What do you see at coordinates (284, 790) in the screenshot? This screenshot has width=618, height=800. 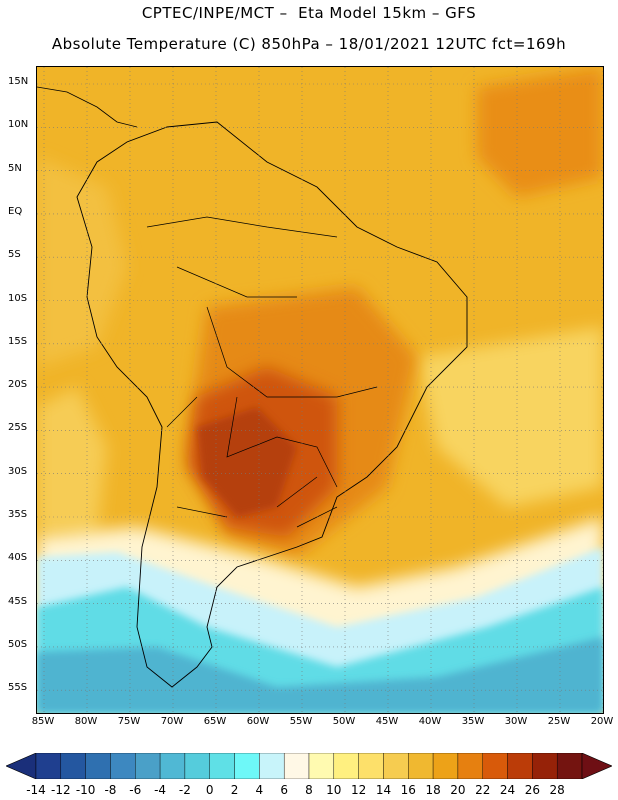 I see `colorbar-label: 6` at bounding box center [284, 790].